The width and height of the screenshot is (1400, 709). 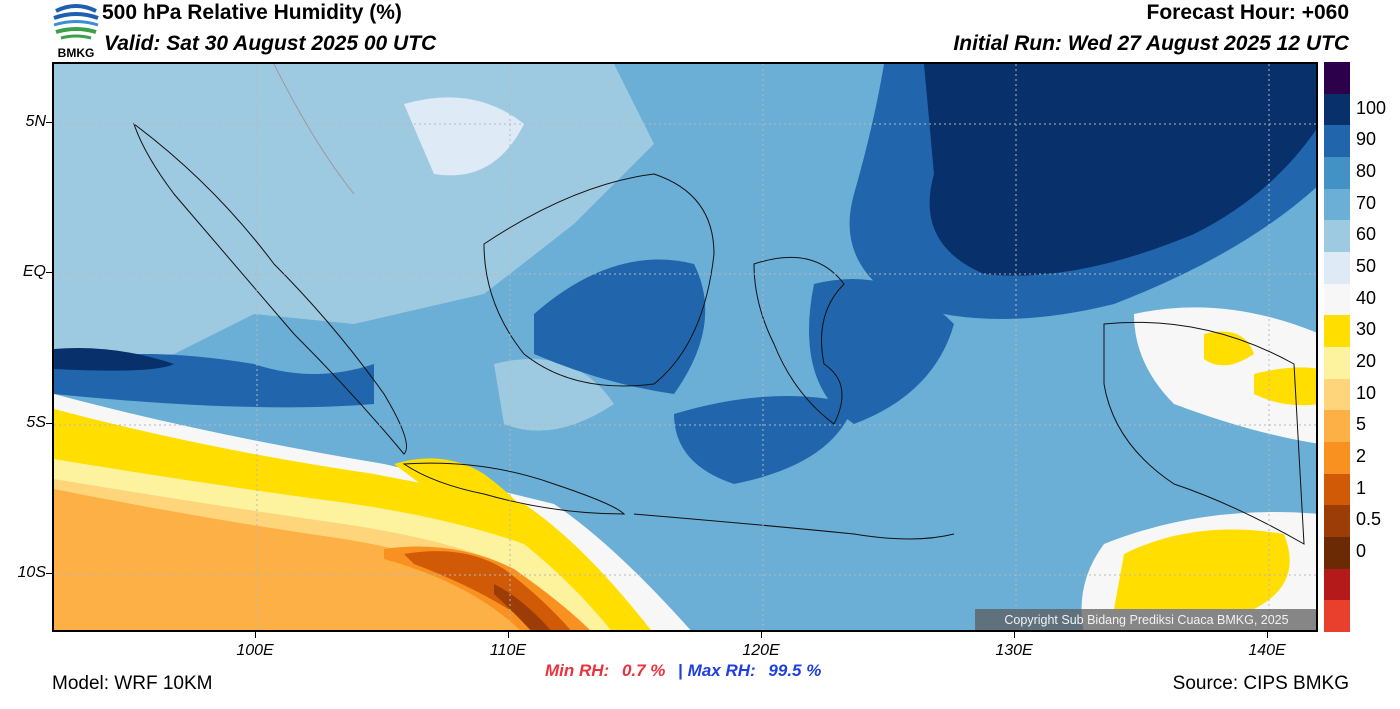 I want to click on colorbar-label: 20, so click(x=1366, y=360).